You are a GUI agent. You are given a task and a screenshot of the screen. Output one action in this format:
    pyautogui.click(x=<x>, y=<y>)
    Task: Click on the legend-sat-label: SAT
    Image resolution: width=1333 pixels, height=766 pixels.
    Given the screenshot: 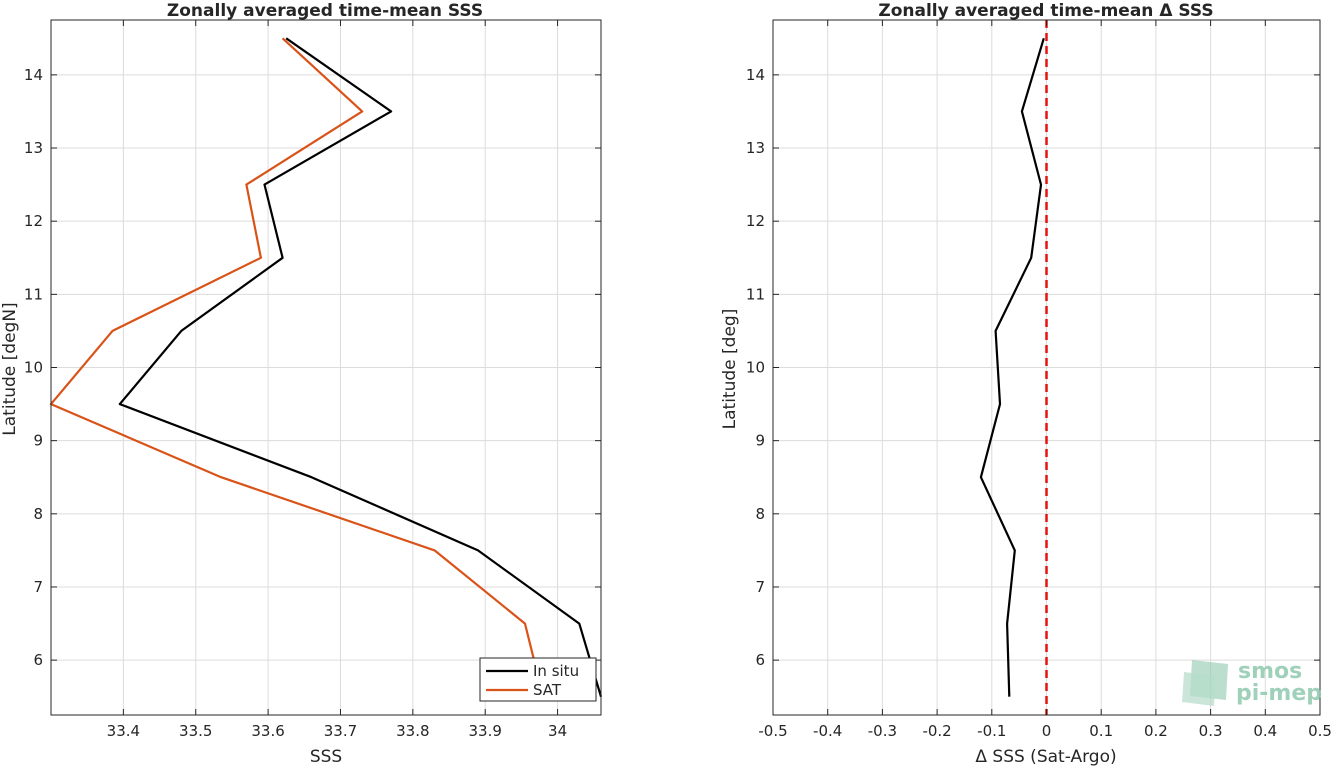 What is the action you would take?
    pyautogui.click(x=547, y=690)
    